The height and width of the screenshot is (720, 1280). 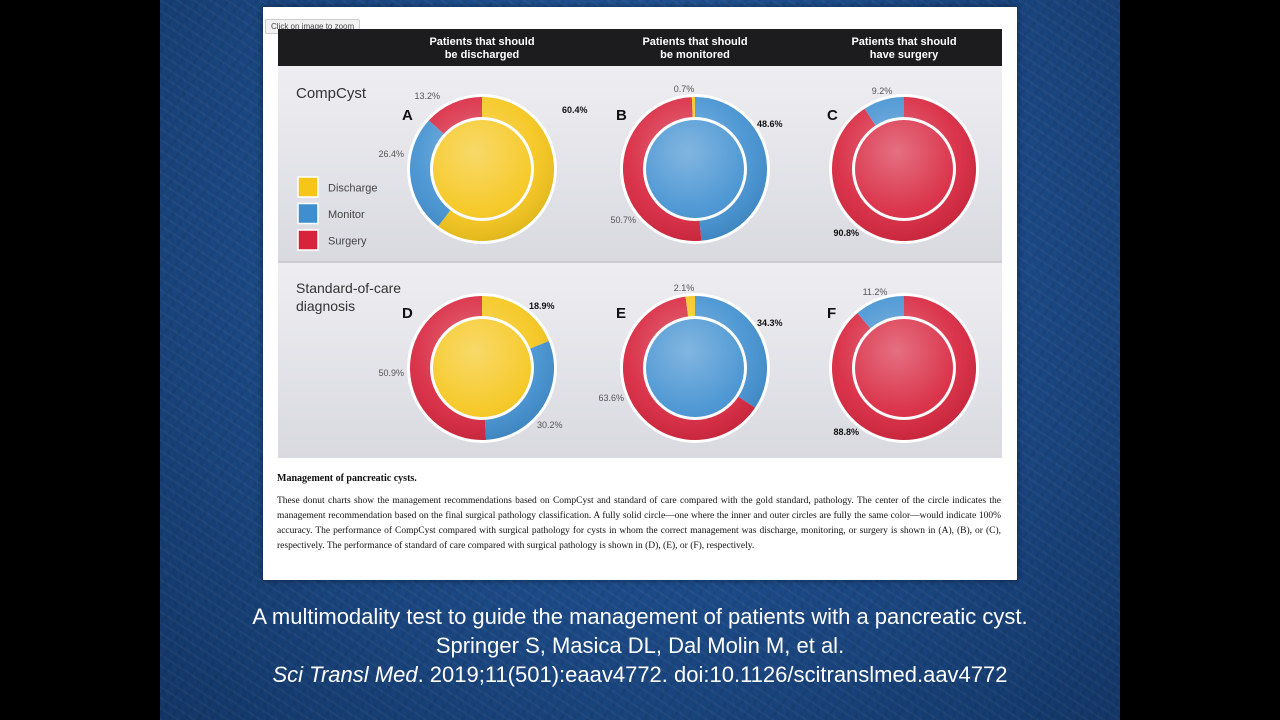 I want to click on panel-label-A: A, so click(x=407, y=115).